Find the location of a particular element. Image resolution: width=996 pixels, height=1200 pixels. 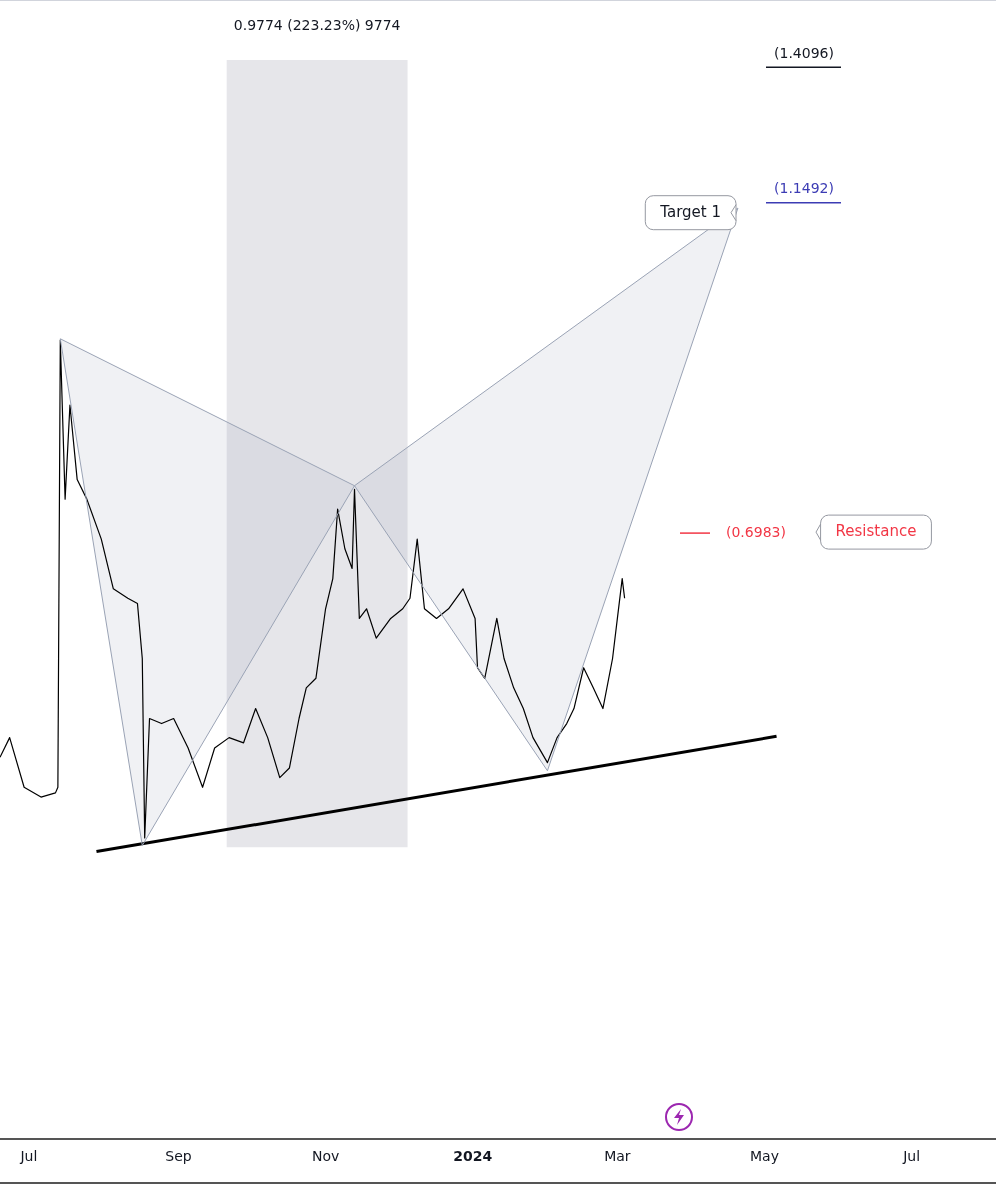

ref-line-label: (0.6983) is located at coordinates (756, 531).